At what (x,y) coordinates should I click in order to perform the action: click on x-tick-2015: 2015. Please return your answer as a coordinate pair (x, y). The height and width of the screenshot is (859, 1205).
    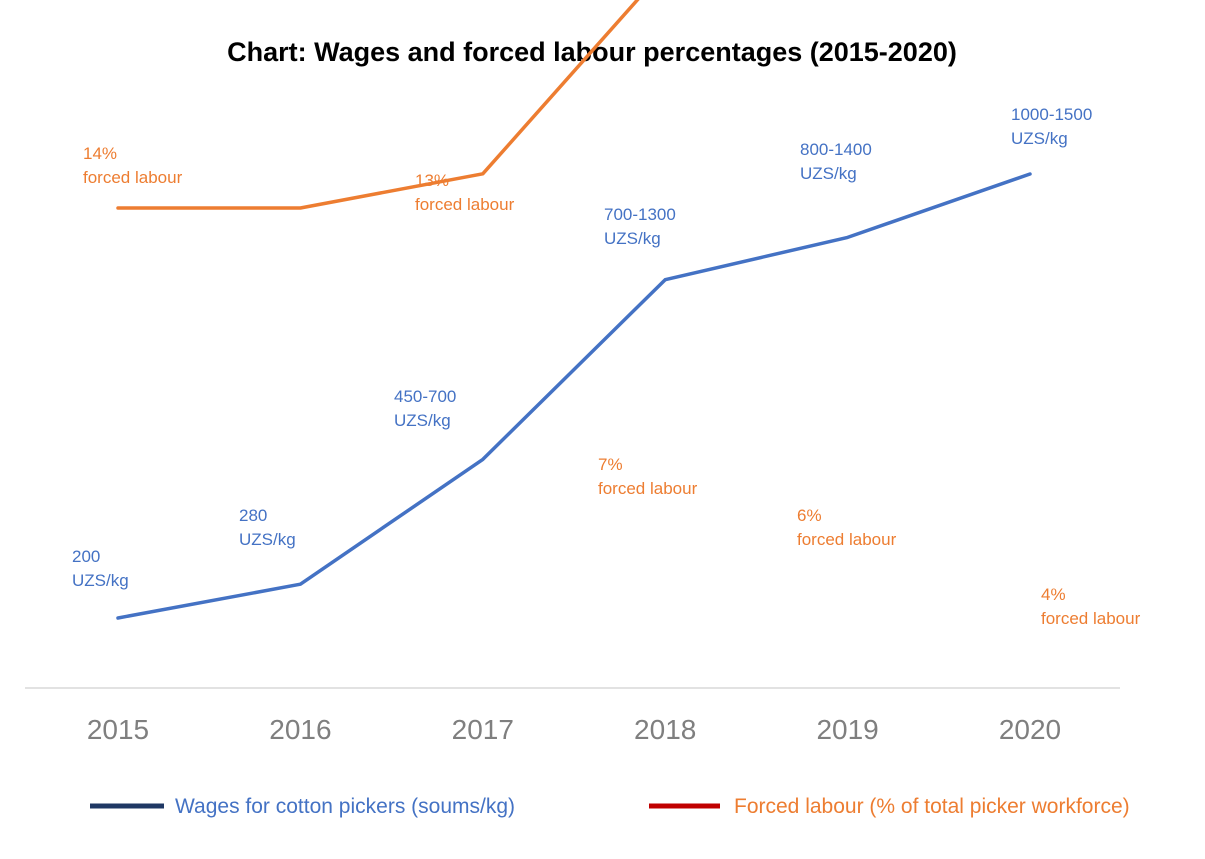
    Looking at the image, I should click on (118, 729).